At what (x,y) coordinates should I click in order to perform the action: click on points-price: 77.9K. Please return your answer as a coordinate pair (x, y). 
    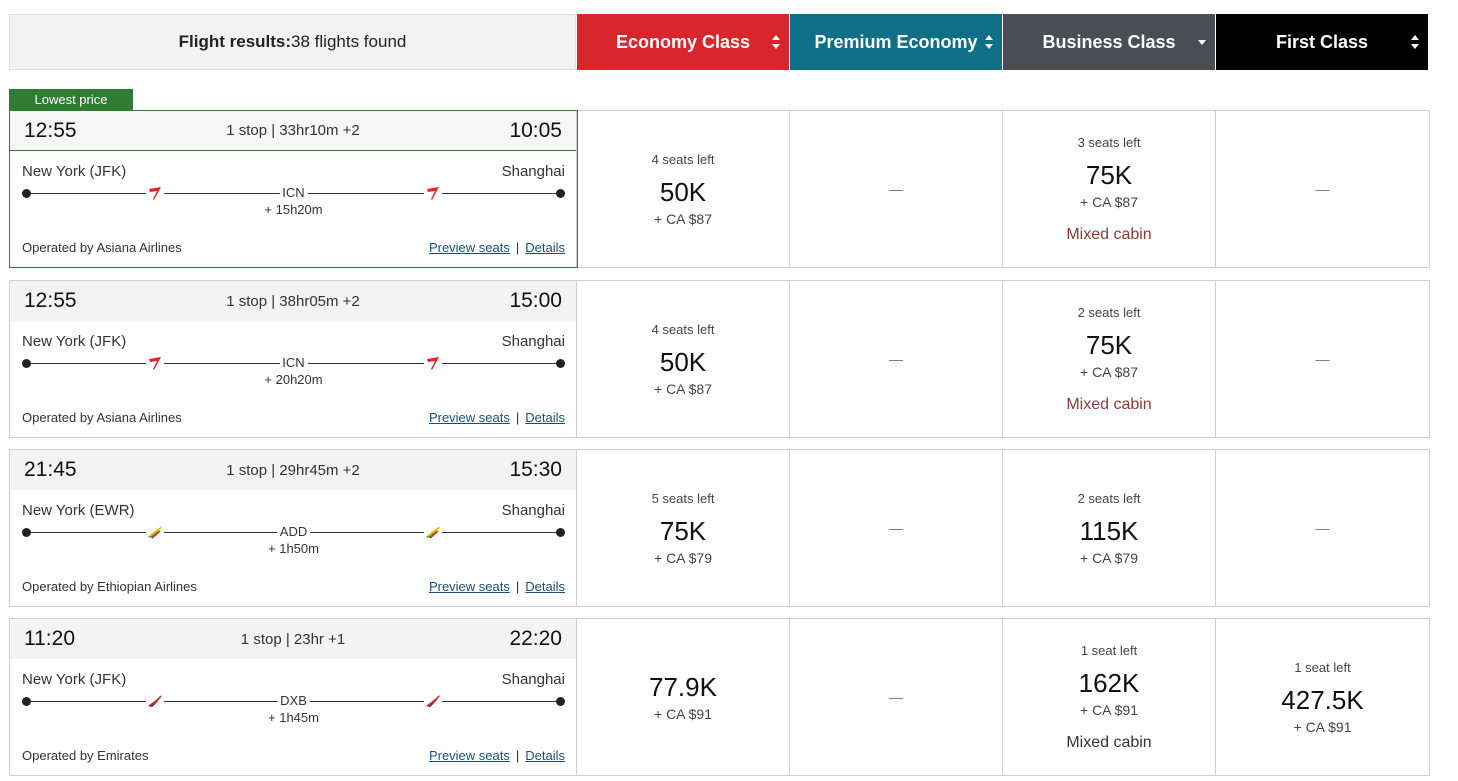
    Looking at the image, I should click on (683, 687).